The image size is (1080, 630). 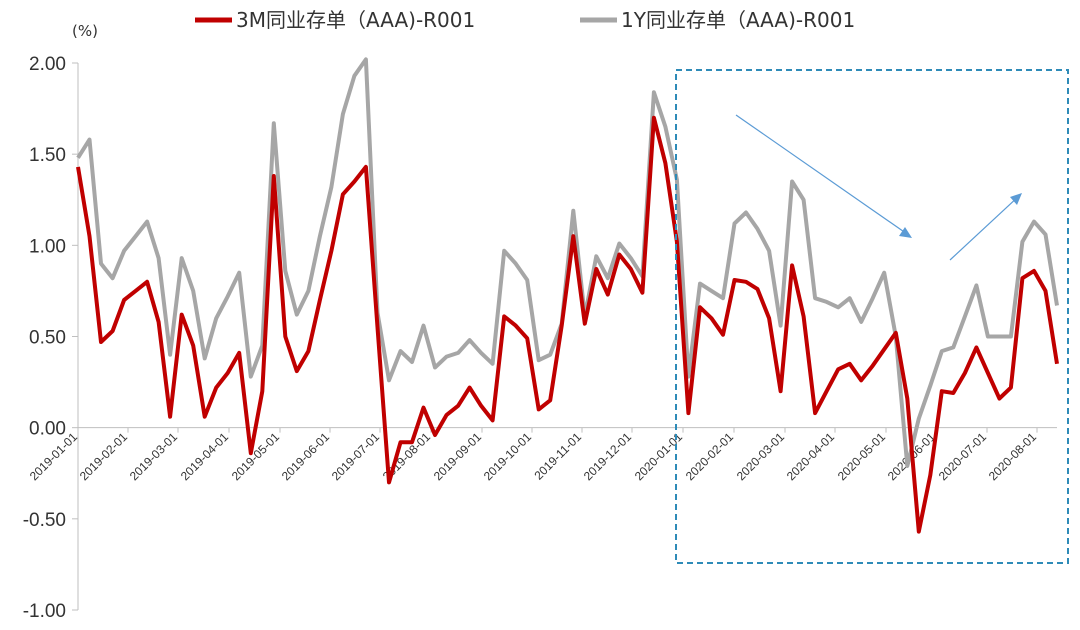 I want to click on y-tick-label: 0.00, so click(x=47, y=429).